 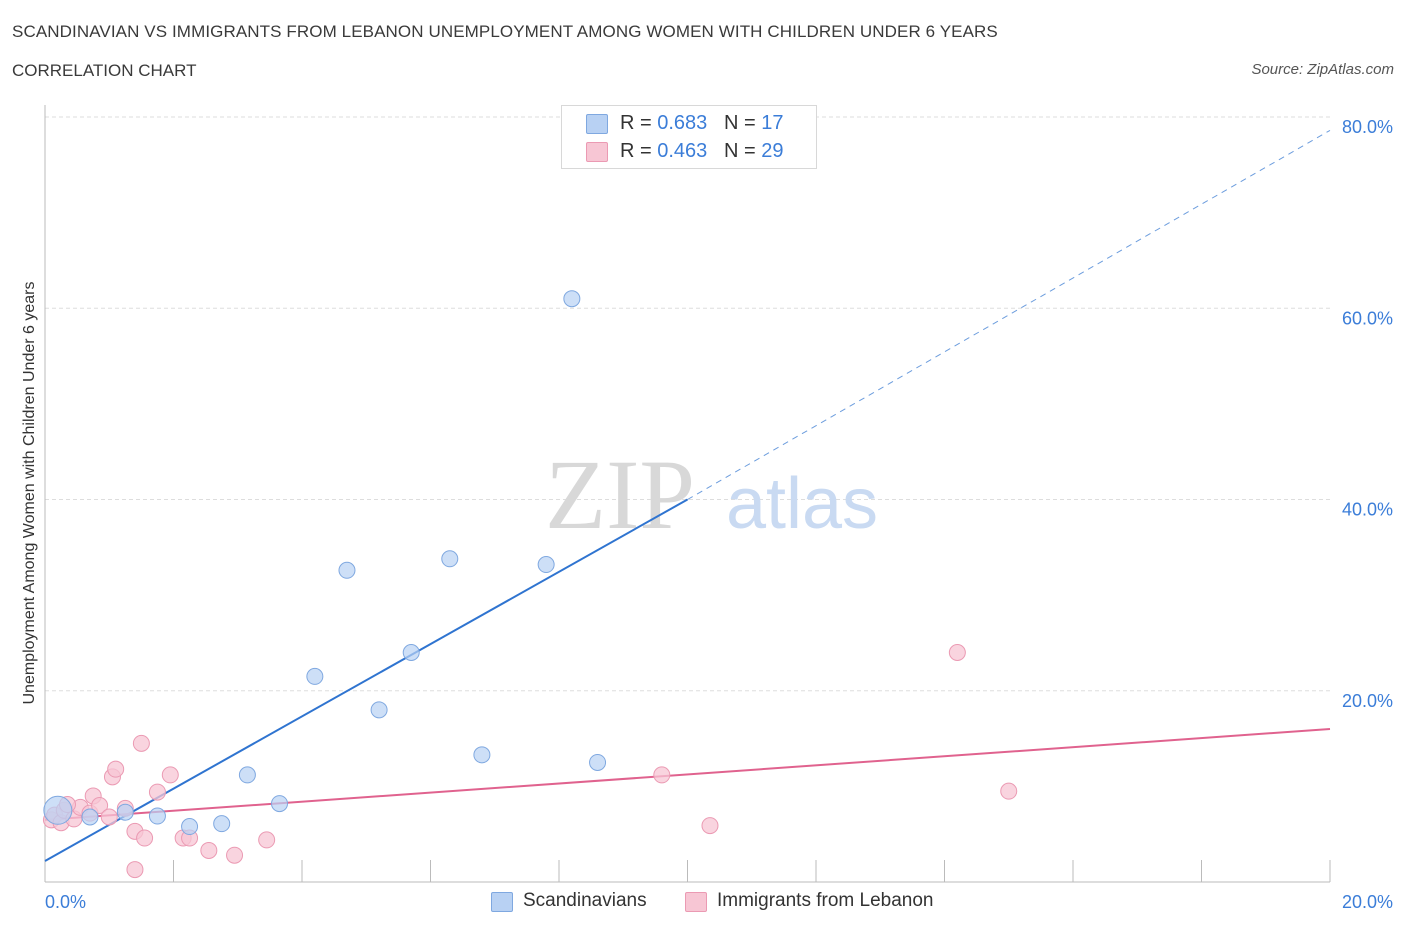 What do you see at coordinates (1367, 127) in the screenshot?
I see `y-tick-label: 80.0%` at bounding box center [1367, 127].